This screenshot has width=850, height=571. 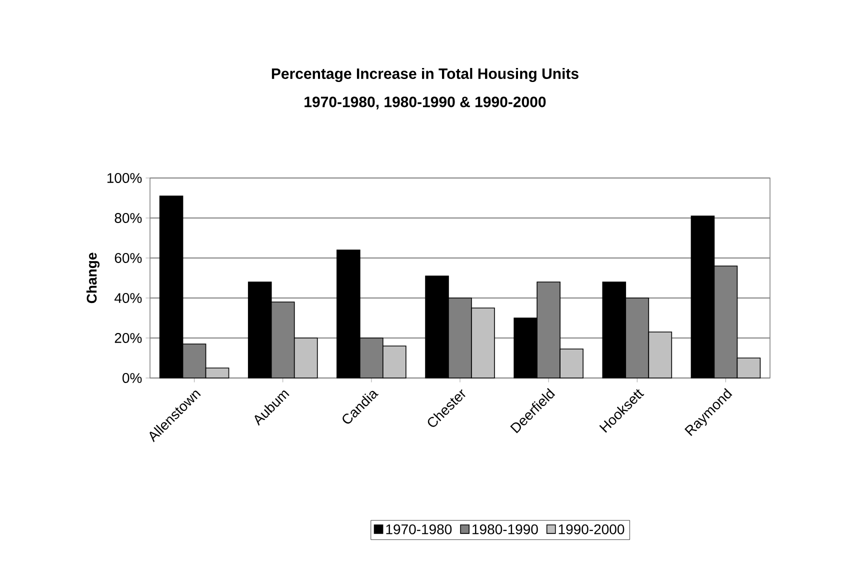 What do you see at coordinates (425, 75) in the screenshot?
I see `chart-title: Percentage Increase in Total Housing Units` at bounding box center [425, 75].